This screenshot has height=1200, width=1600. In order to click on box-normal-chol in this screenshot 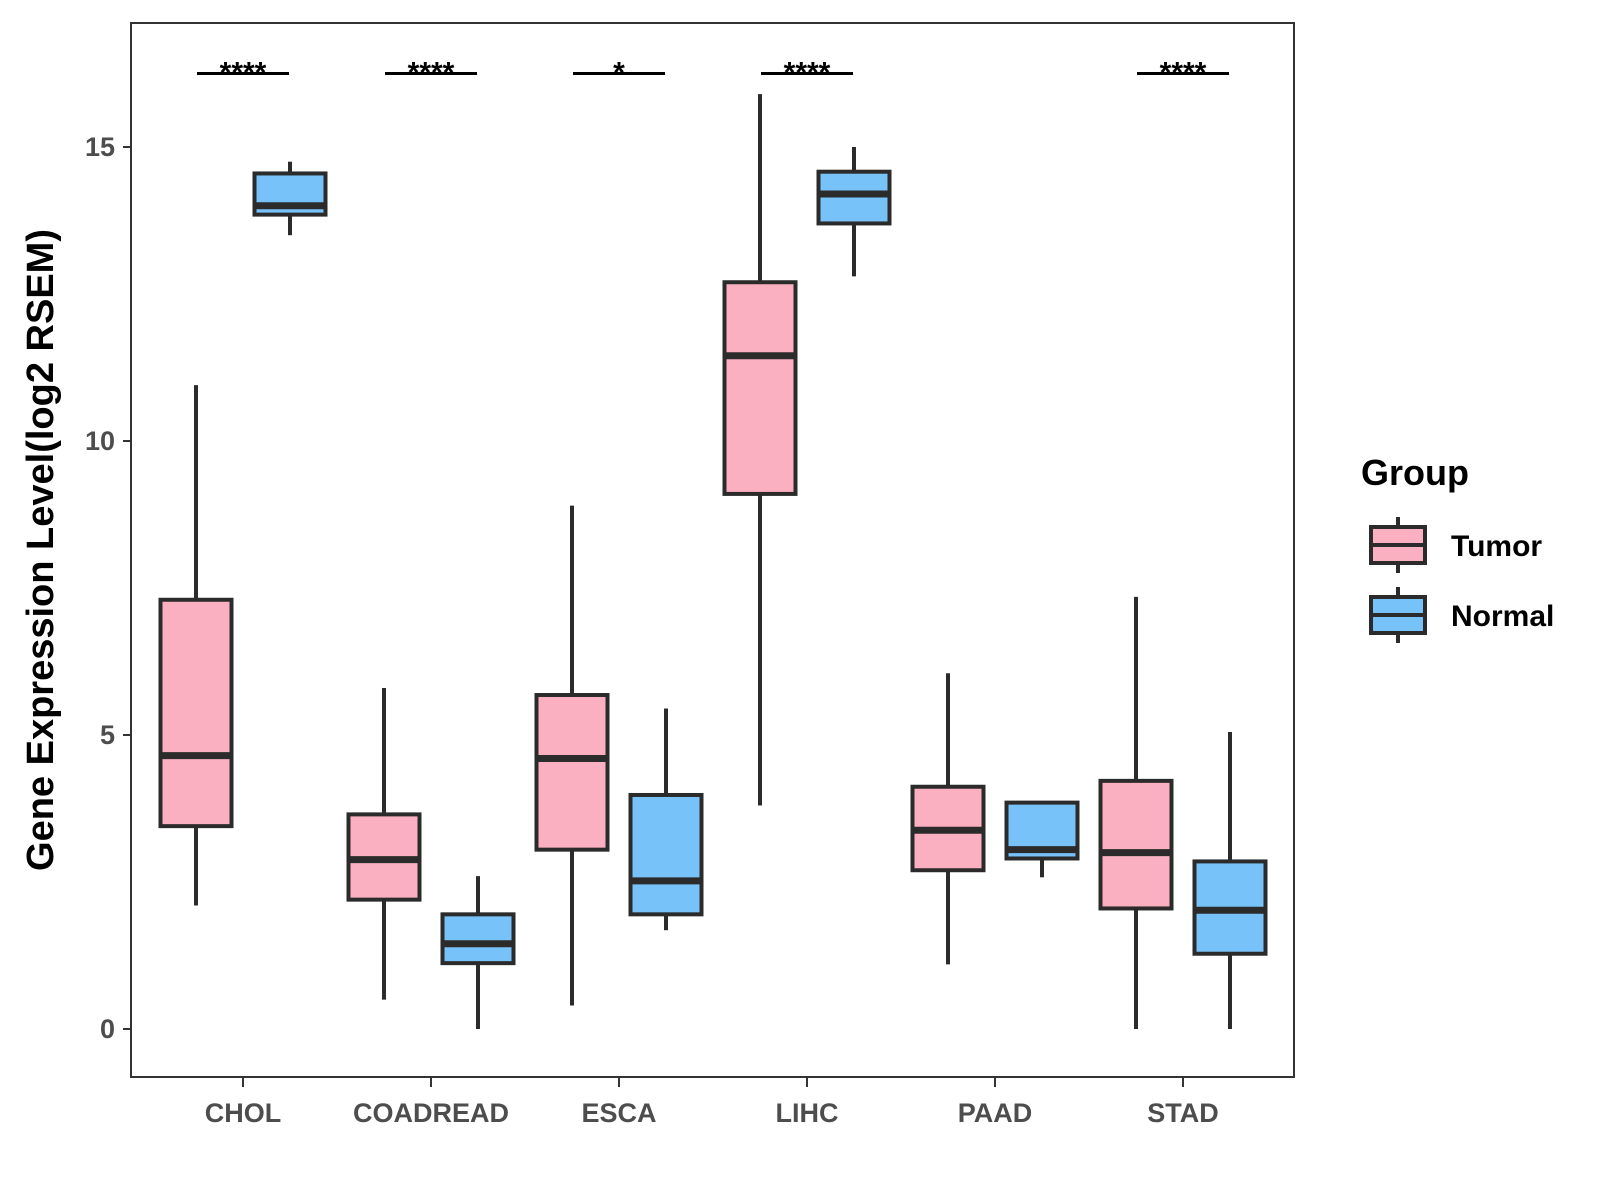, I will do `click(290, 198)`.